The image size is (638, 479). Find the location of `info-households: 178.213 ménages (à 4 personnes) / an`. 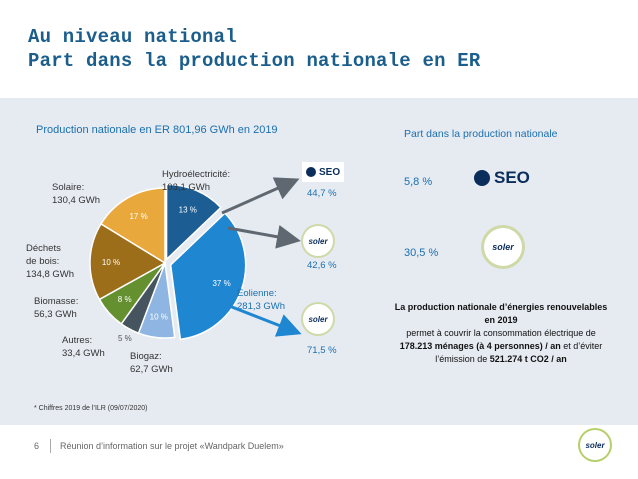

info-households: 178.213 ménages (à 4 personnes) / an is located at coordinates (480, 346).